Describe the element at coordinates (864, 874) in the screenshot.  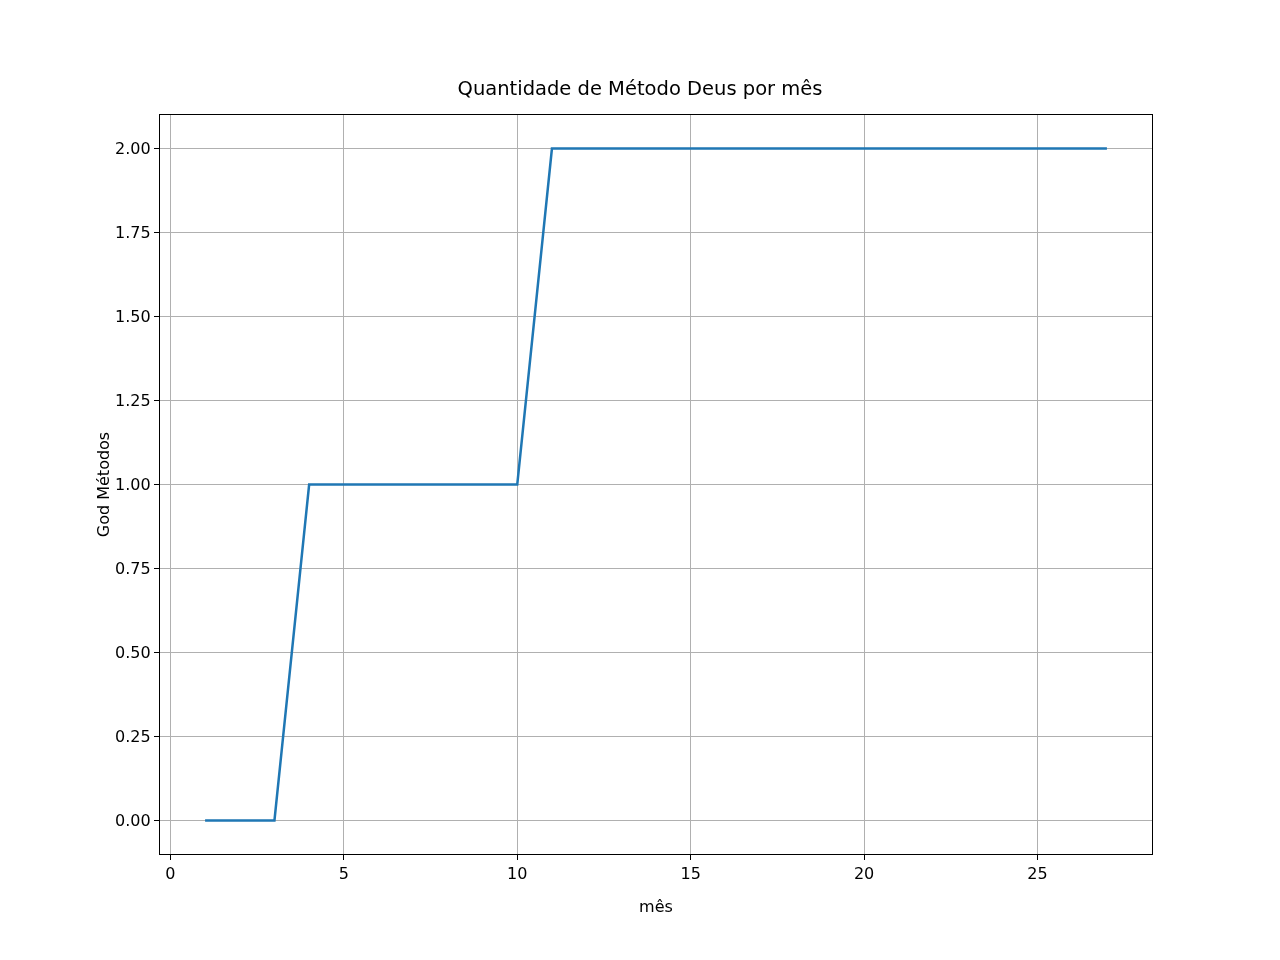
I see `x-tick-label: 20` at that location.